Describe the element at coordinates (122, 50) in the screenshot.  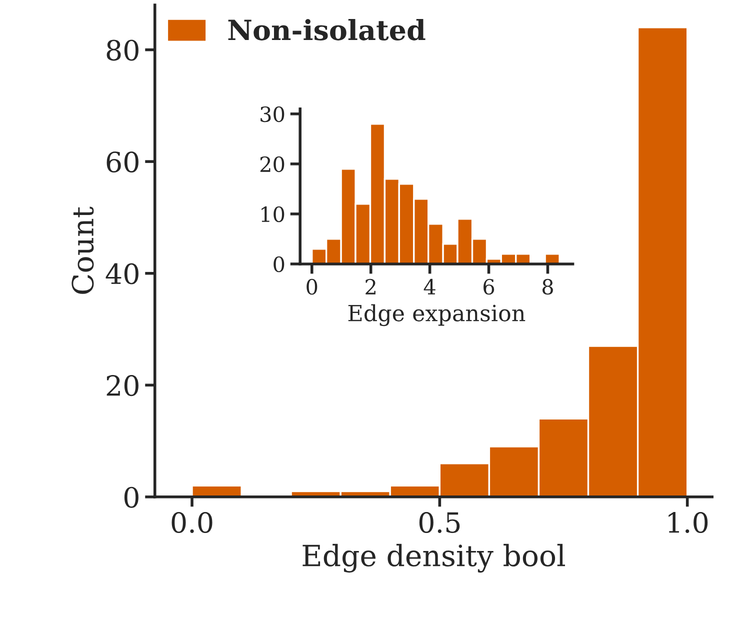
I see `y-tick-label: 80` at that location.